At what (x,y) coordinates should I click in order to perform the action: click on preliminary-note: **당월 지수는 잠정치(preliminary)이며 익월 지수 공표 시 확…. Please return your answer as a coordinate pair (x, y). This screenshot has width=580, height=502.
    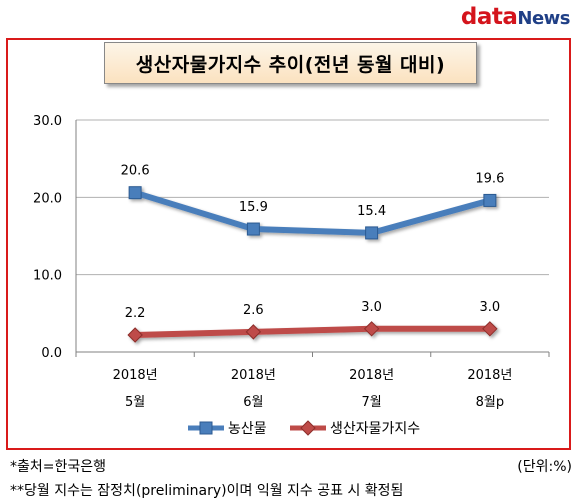
    Looking at the image, I should click on (207, 491).